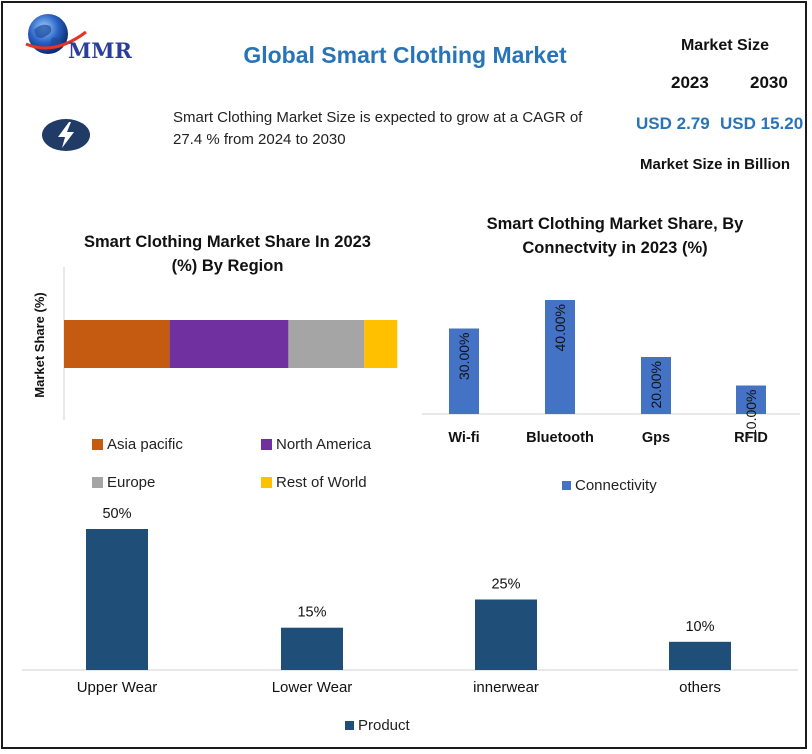  Describe the element at coordinates (615, 224) in the screenshot. I see `connectivity-chart-title-line1: Smart Clothing Market Share, By` at that location.